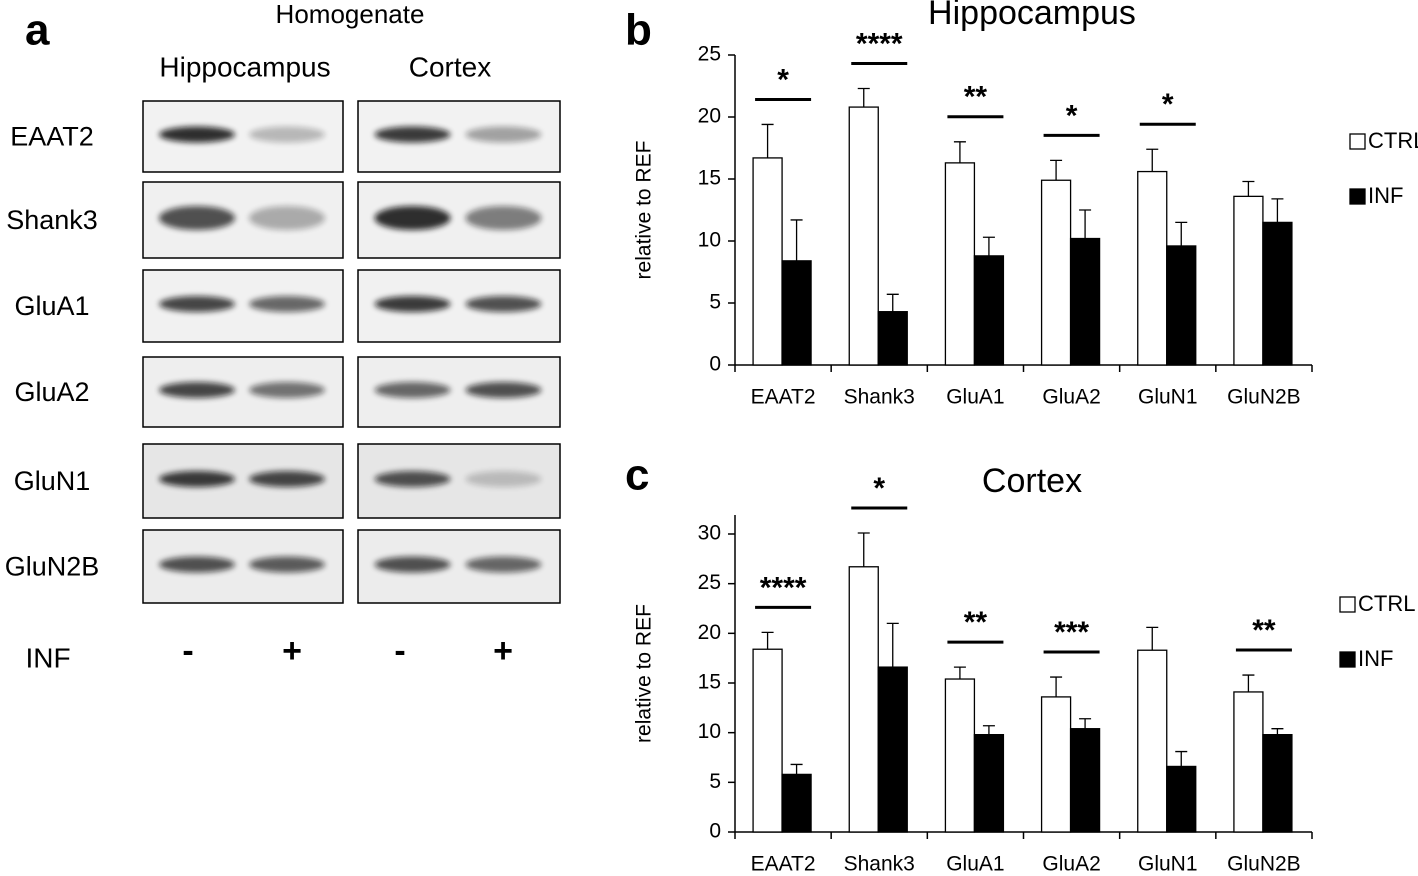 The image size is (1418, 876). I want to click on x-tick-label: GluA1, so click(975, 864).